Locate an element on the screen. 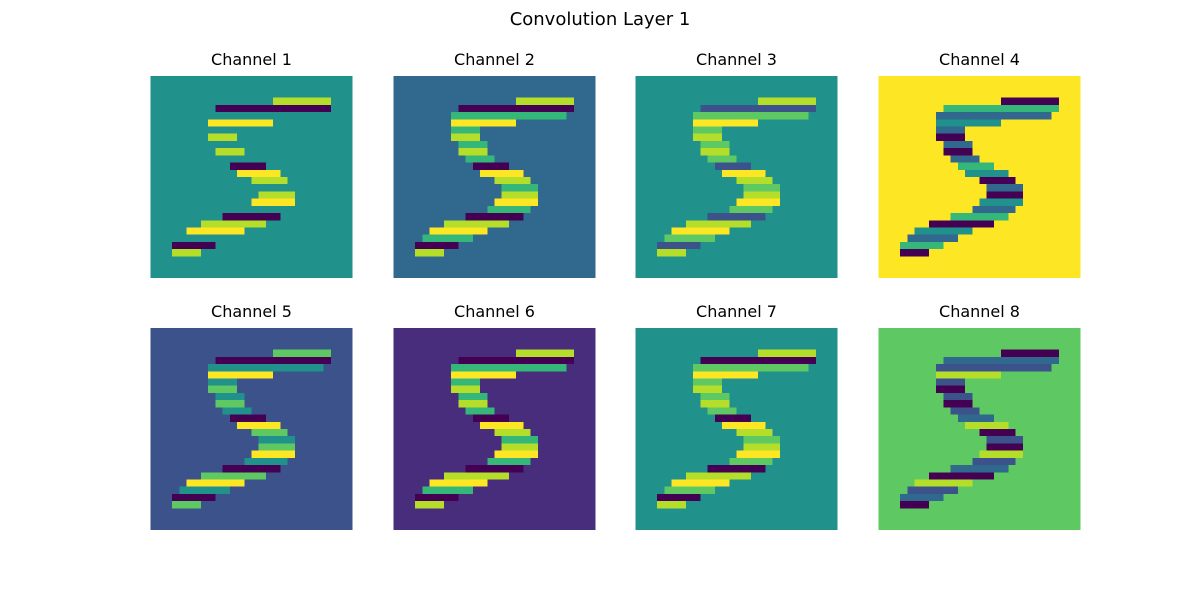 This screenshot has height=600, width=1200. feature-map-image is located at coordinates (251, 429).